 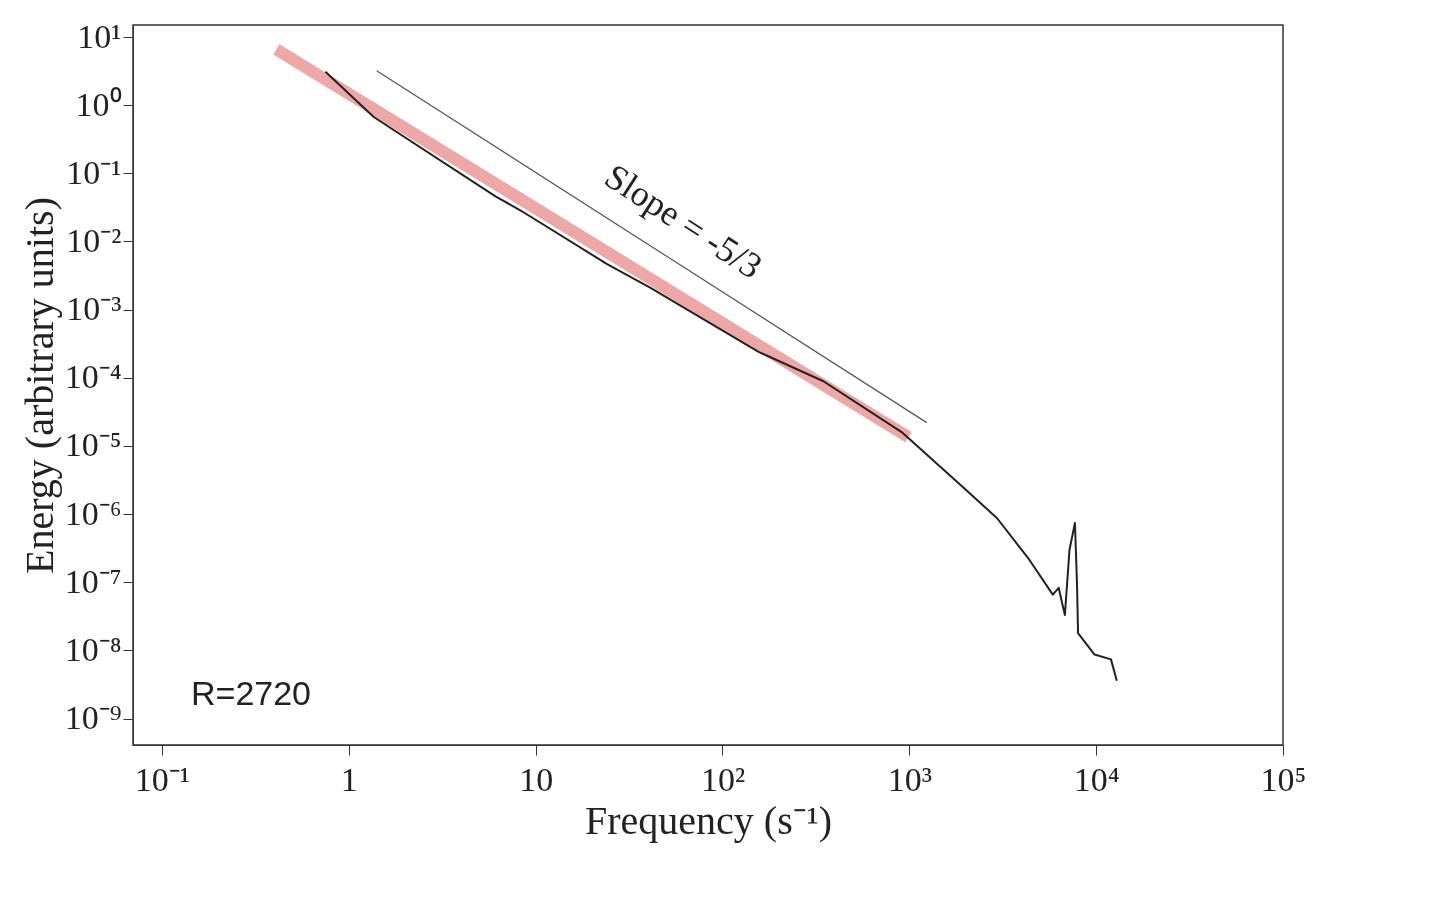 I want to click on x-tick-label: 10⁵, so click(x=1283, y=779).